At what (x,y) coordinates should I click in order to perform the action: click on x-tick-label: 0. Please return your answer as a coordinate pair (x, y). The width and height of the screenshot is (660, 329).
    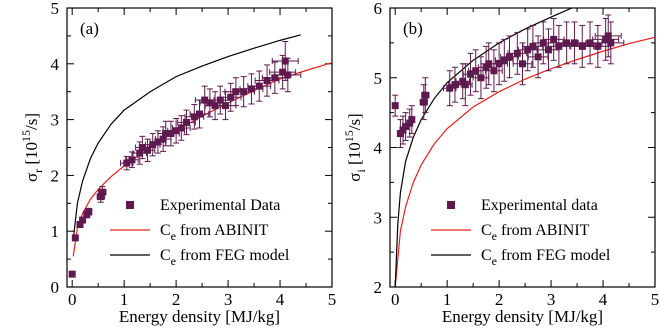
    Looking at the image, I should click on (395, 299).